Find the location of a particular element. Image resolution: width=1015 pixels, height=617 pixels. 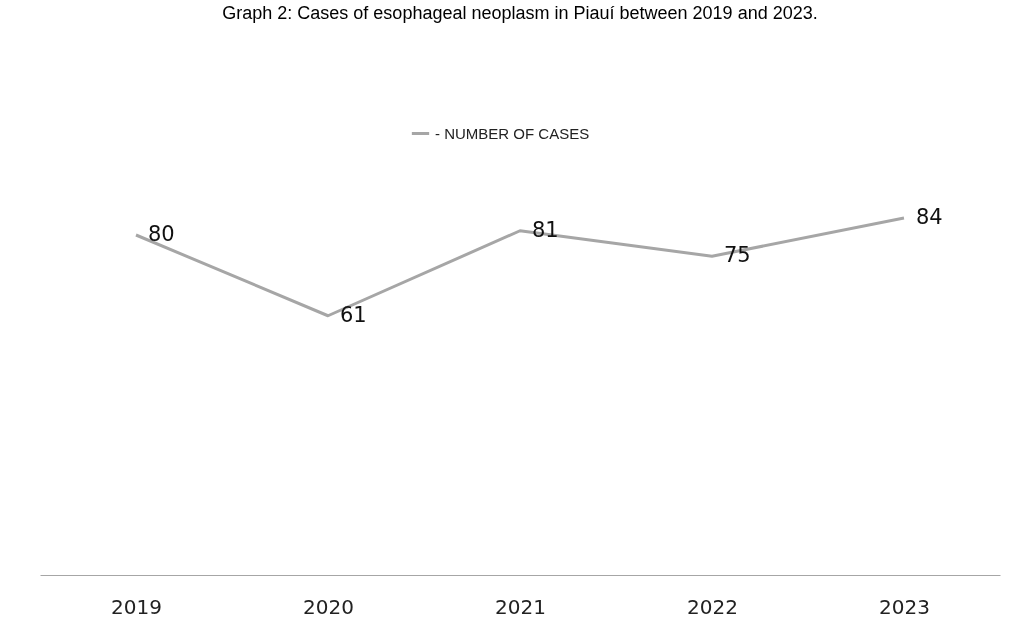

chart-title: Graph 2: Cases of esophageal neoplasm in Piauí between 2019 and 2023. is located at coordinates (520, 13).